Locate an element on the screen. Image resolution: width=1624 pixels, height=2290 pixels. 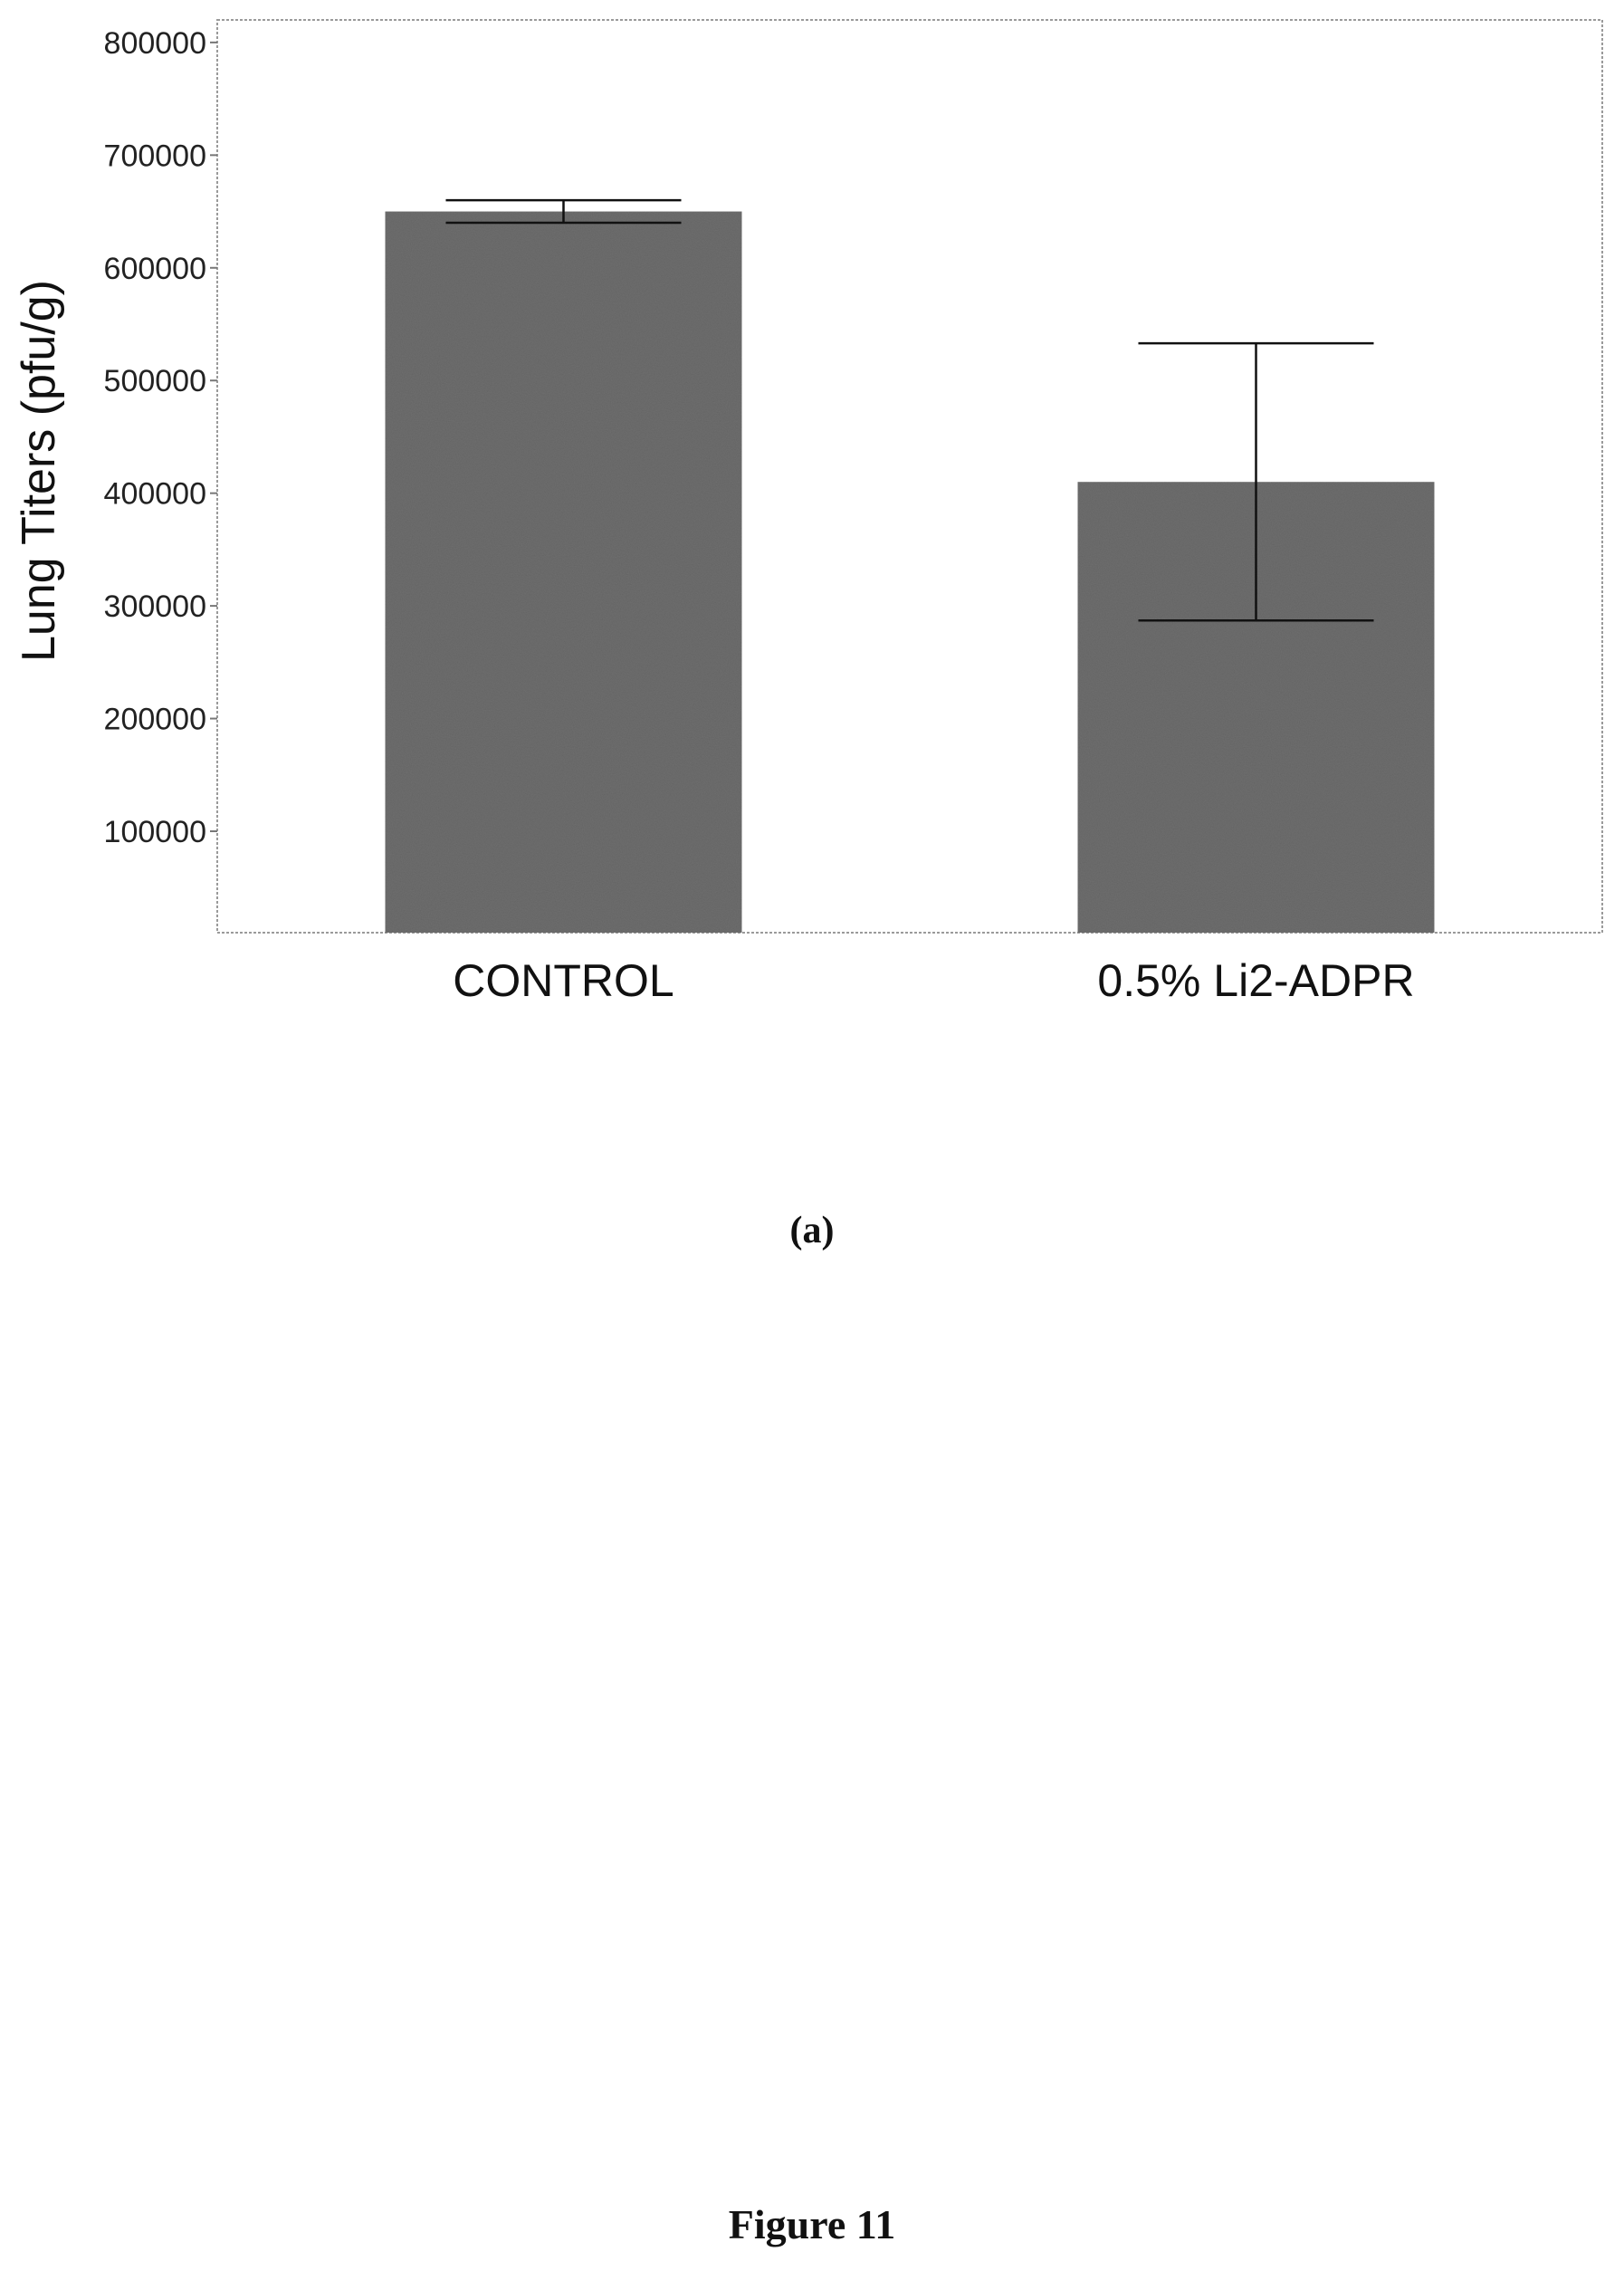
y-tick-label: 200000 is located at coordinates (155, 720).